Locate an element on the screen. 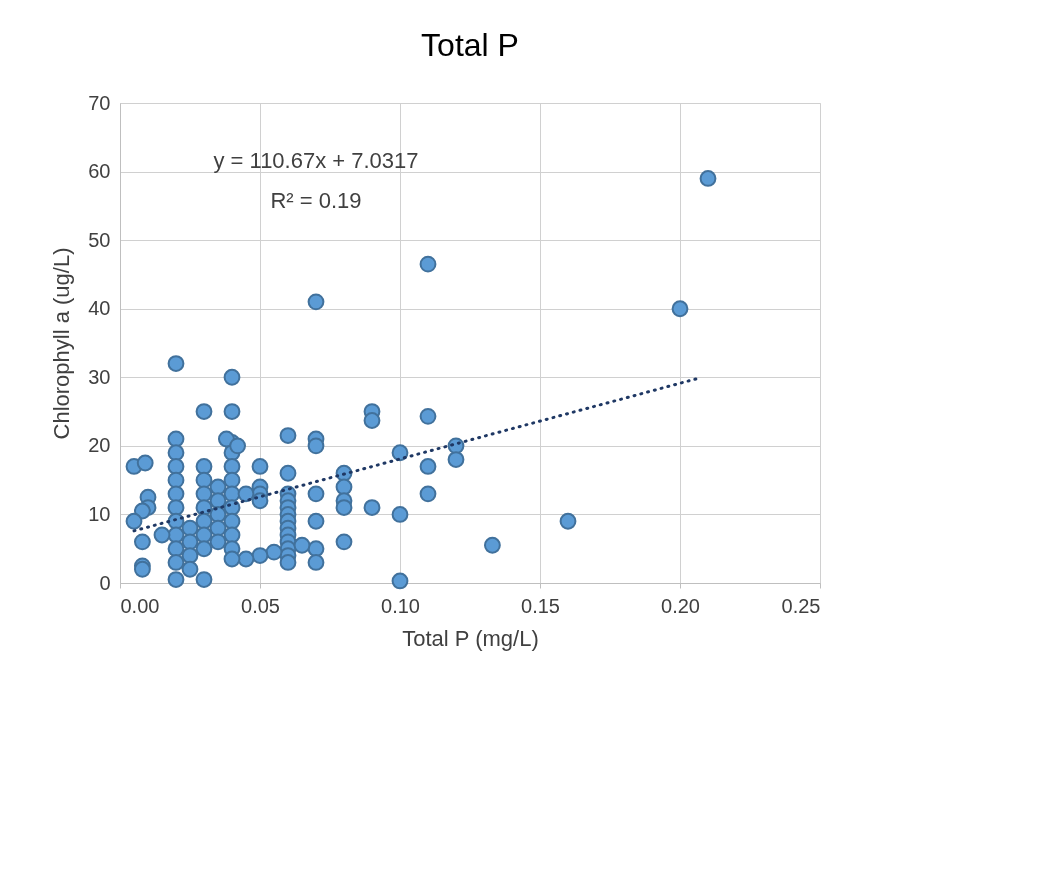  y-tick-label: 10 is located at coordinates (99, 513).